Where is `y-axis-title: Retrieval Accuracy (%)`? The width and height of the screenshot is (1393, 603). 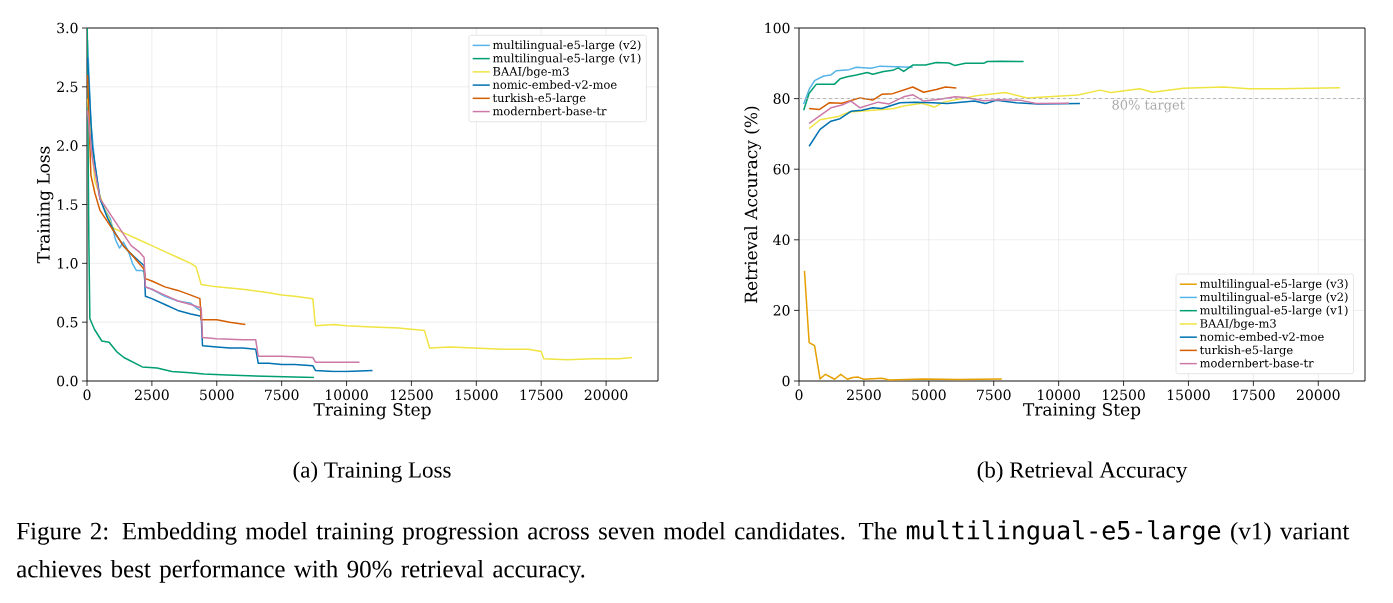 y-axis-title: Retrieval Accuracy (%) is located at coordinates (752, 204).